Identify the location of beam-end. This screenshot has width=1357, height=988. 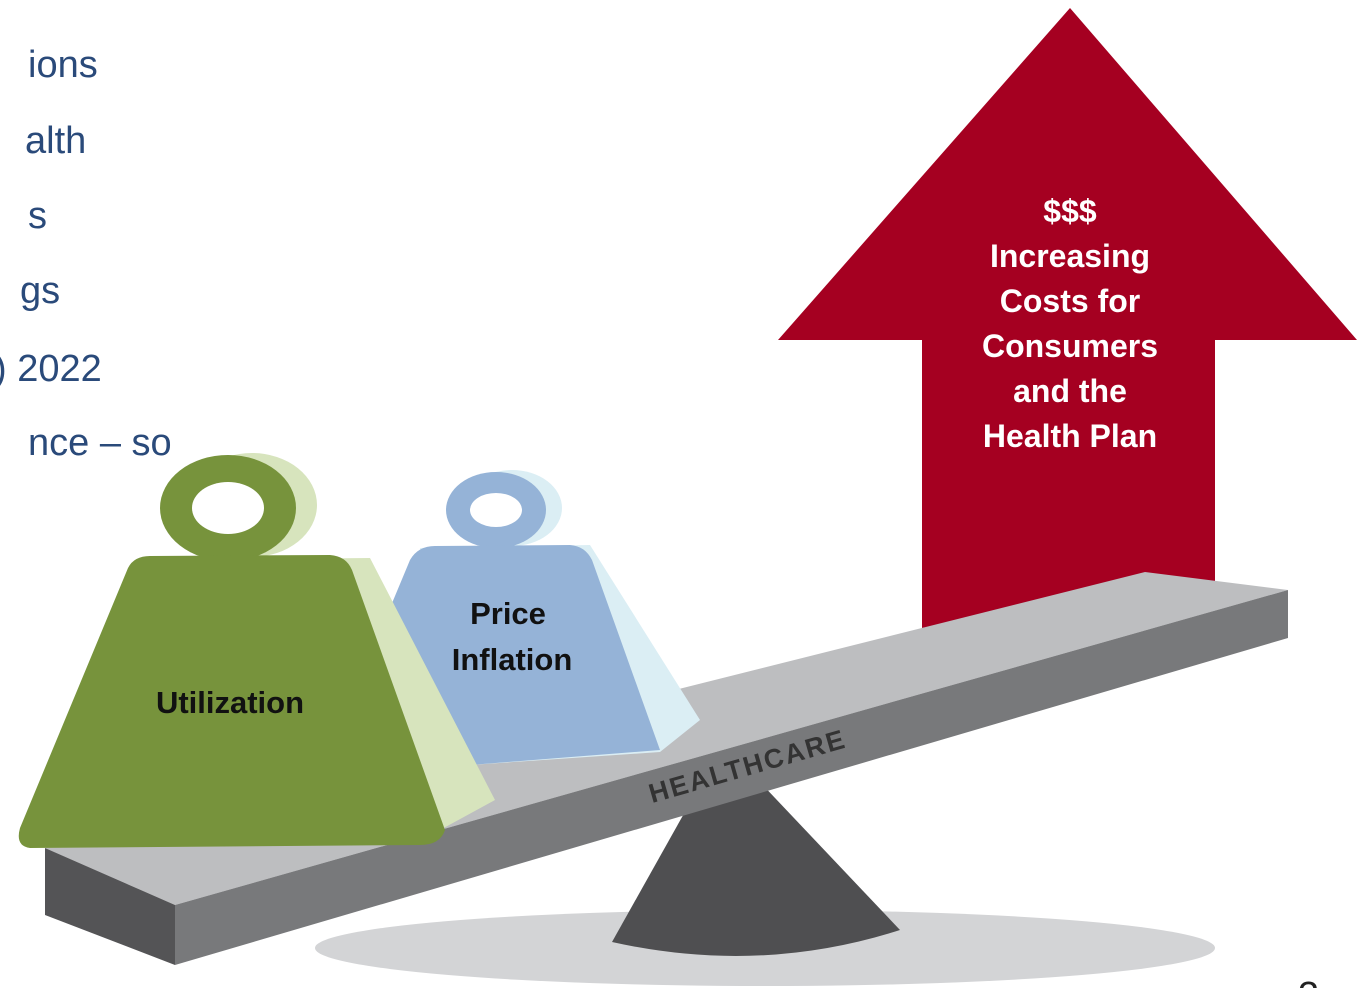
(110, 906).